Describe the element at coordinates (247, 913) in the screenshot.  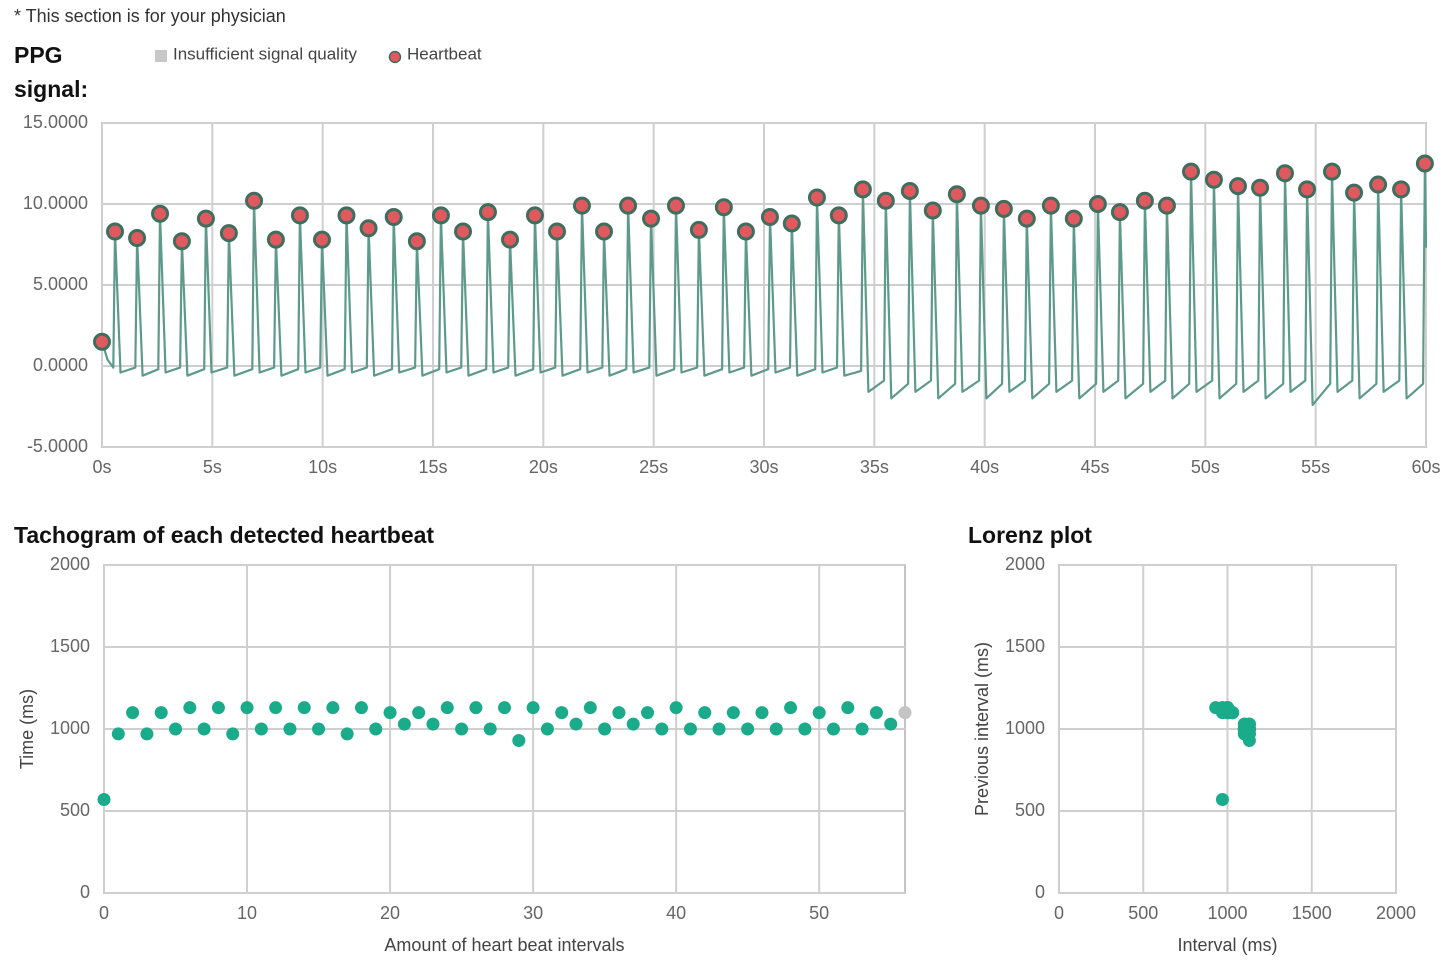
I see `x-tick-label: 10` at that location.